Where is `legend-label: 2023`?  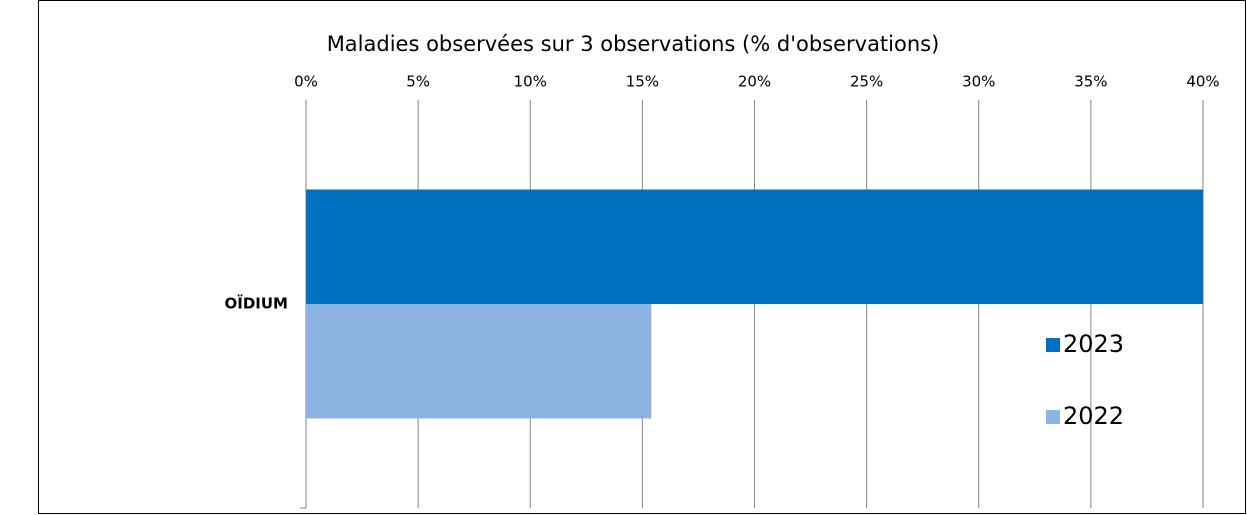 legend-label: 2023 is located at coordinates (1093, 344).